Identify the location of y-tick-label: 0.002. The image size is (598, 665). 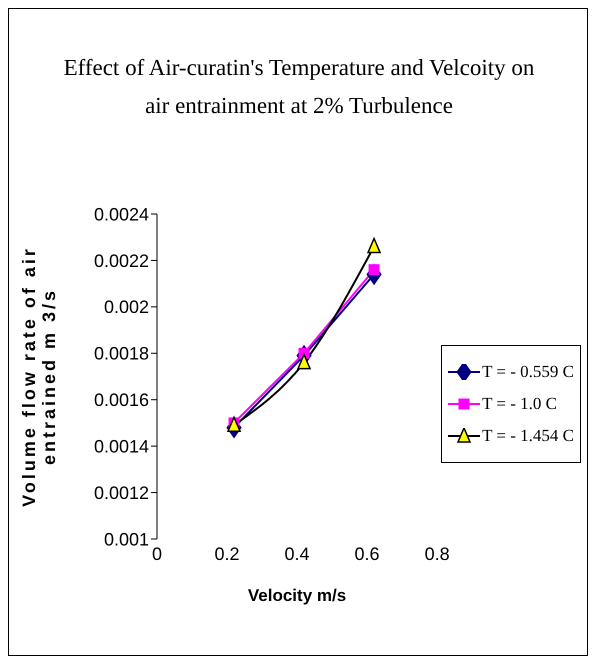
(126, 307).